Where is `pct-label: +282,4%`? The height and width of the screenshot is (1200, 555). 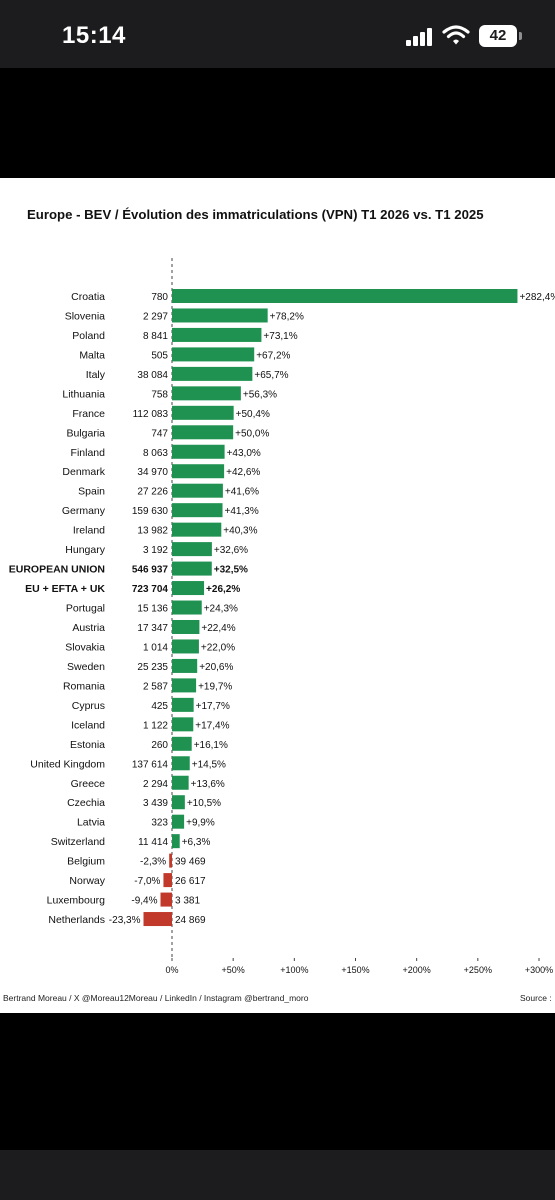
pct-label: +282,4% is located at coordinates (537, 297).